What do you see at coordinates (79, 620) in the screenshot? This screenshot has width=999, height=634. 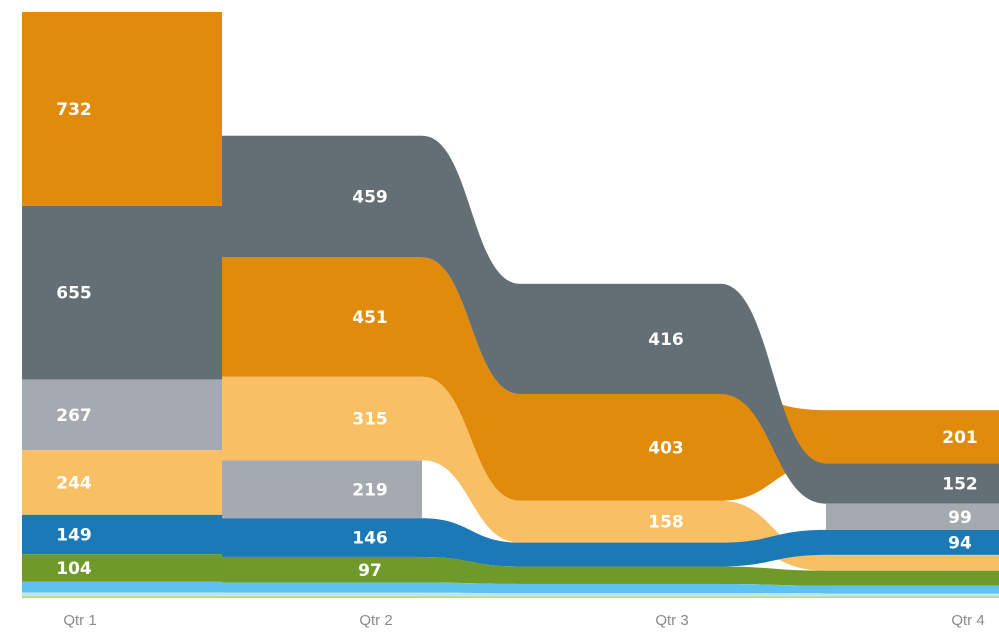 I see `x-tick-label: Qtr 1` at bounding box center [79, 620].